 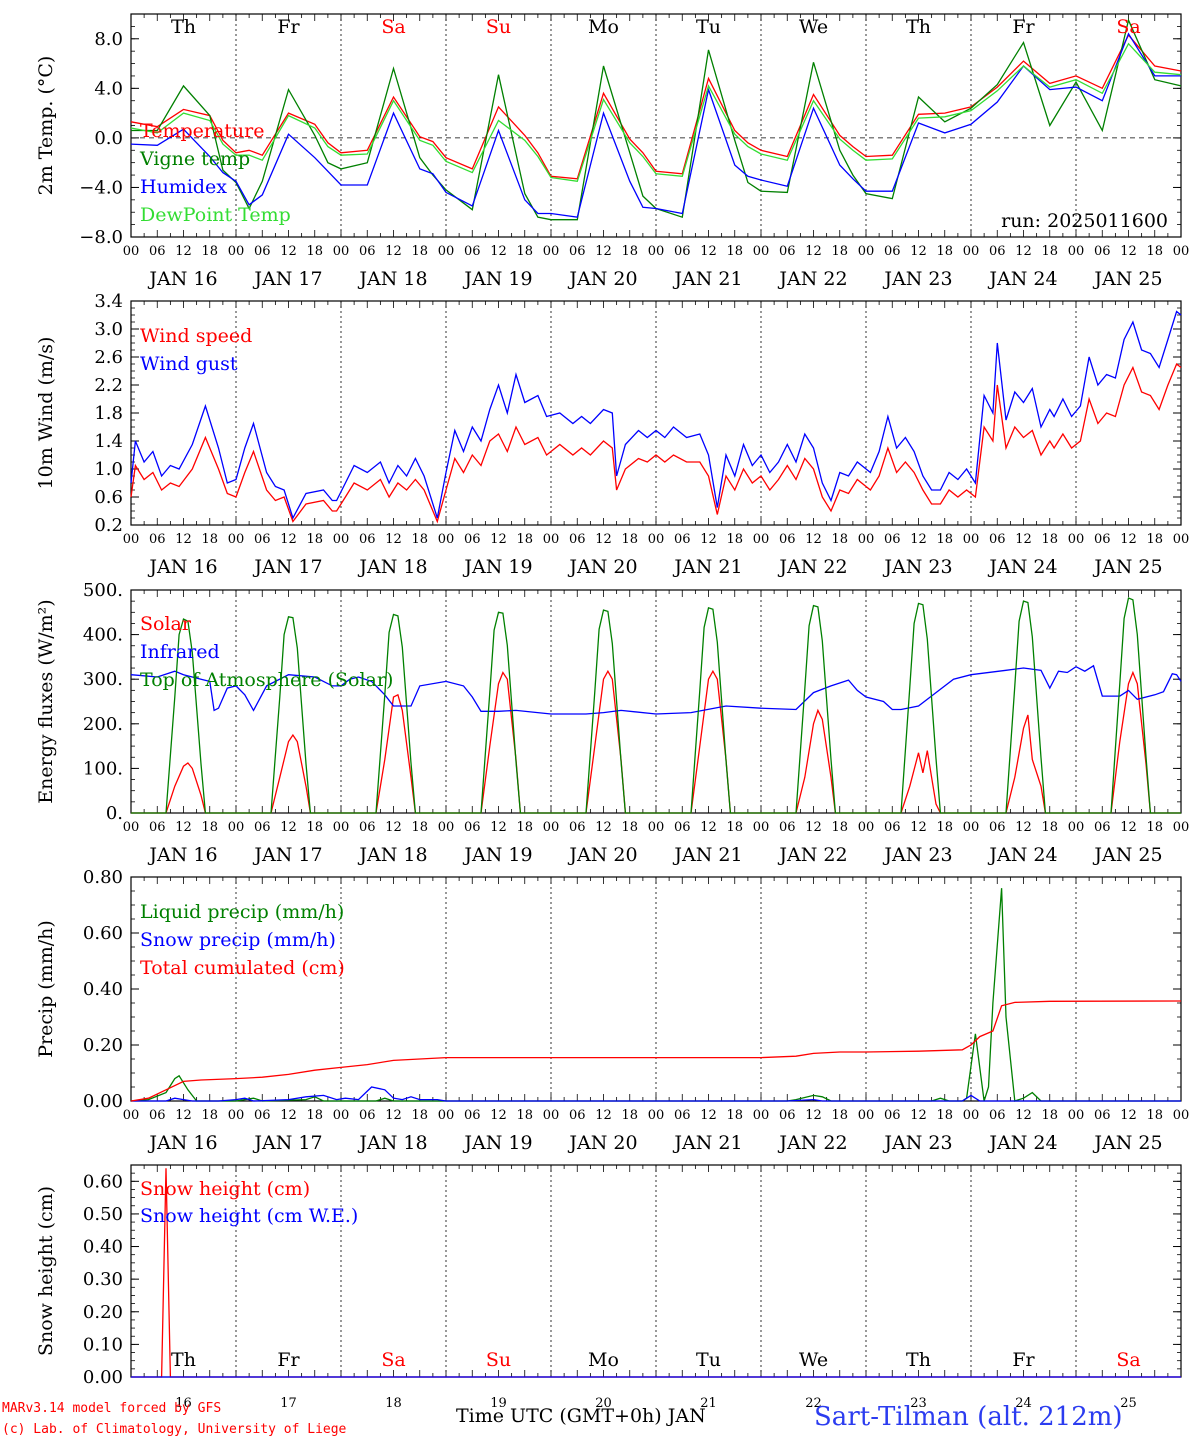 I want to click on legend-entry: Temperature, so click(x=202, y=131).